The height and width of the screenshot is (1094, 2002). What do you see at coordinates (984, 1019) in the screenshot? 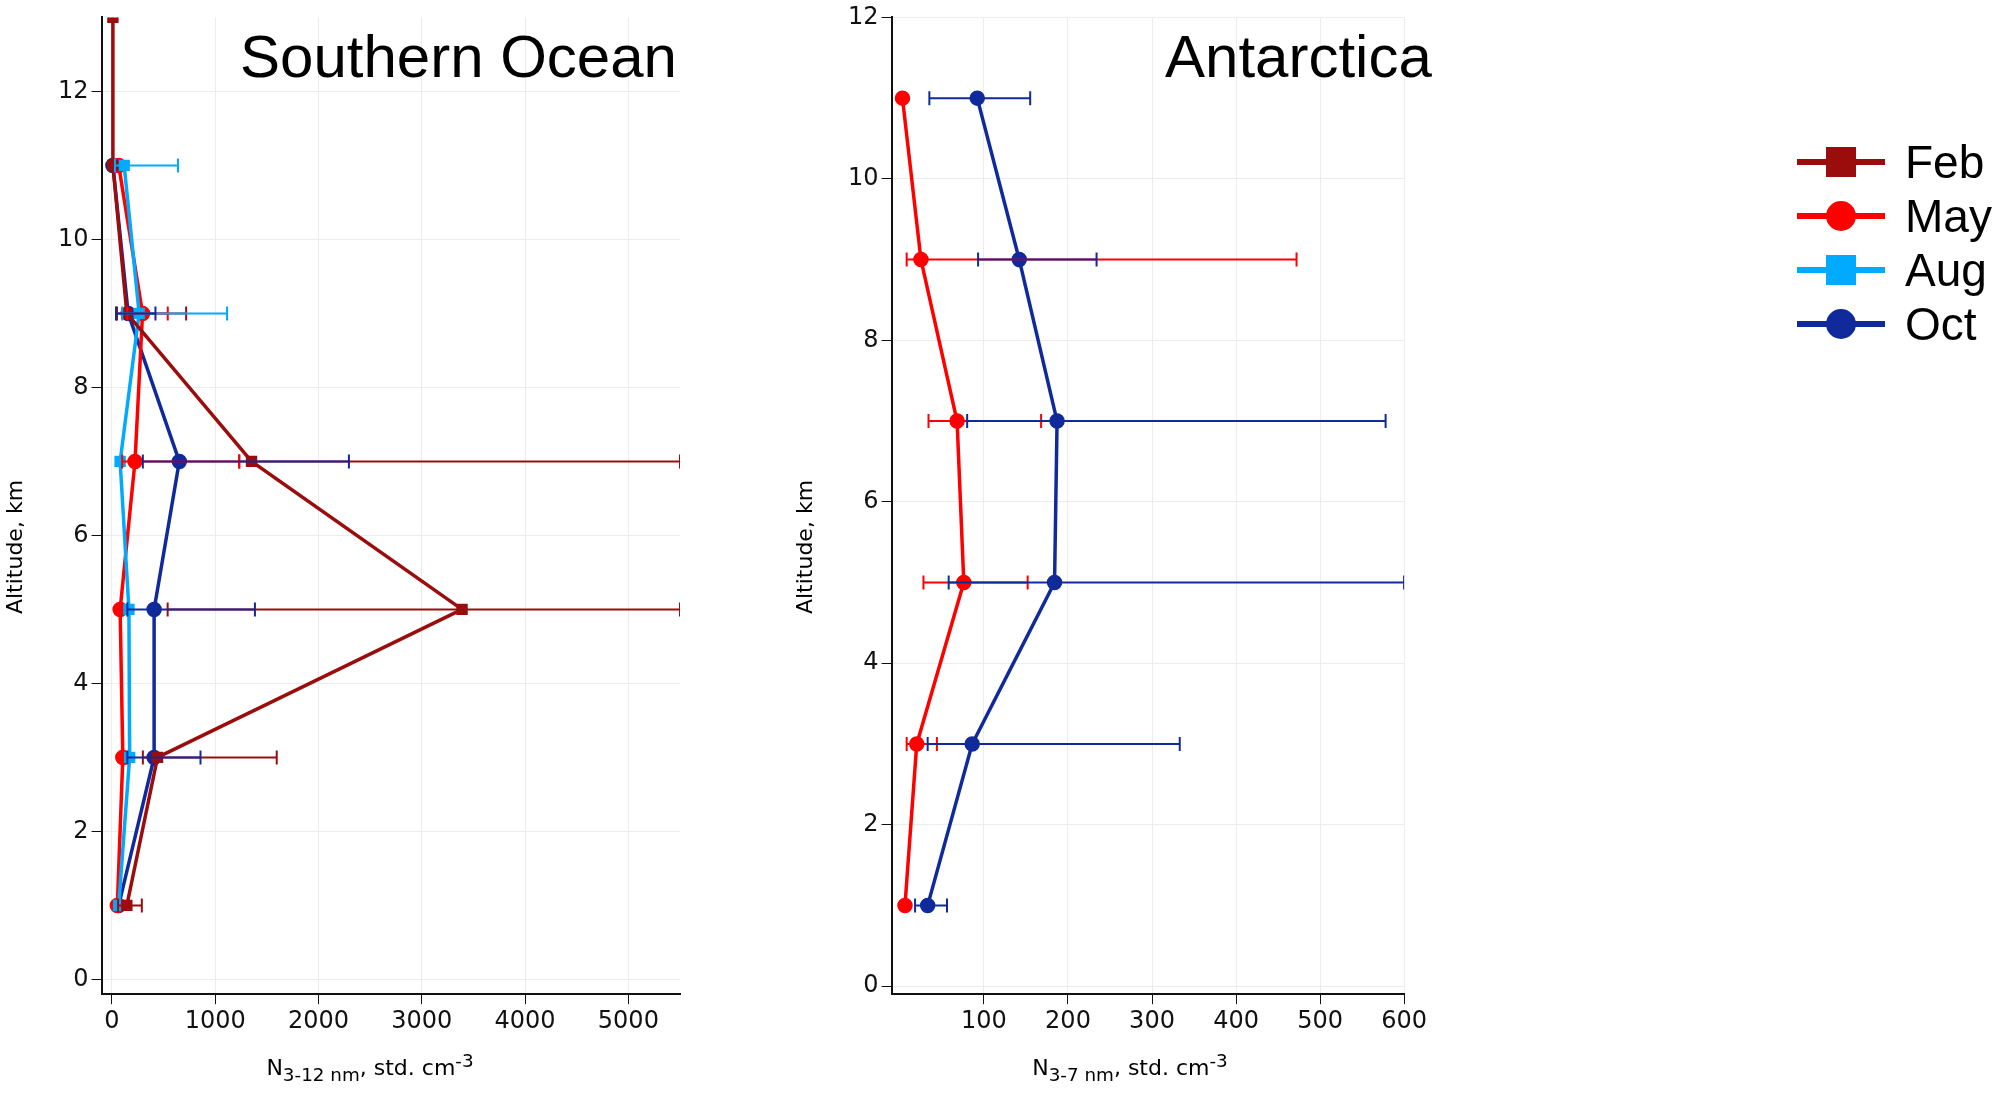
I see `x-tick-label: 100` at bounding box center [984, 1019].